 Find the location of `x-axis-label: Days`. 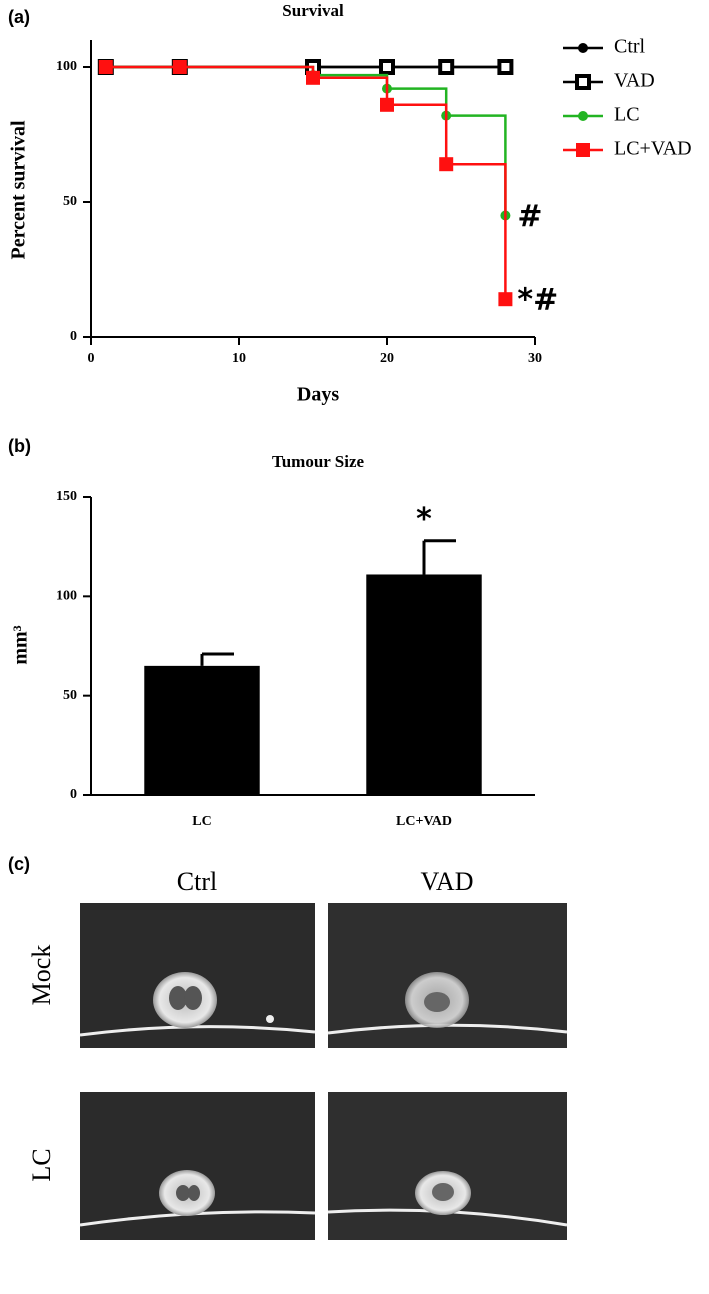

x-axis-label: Days is located at coordinates (318, 395).